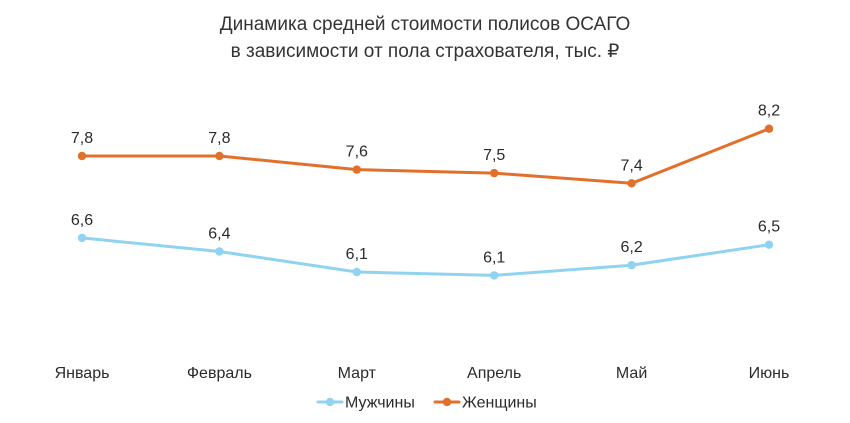  I want to click on data-label-men: 6,5, so click(769, 227).